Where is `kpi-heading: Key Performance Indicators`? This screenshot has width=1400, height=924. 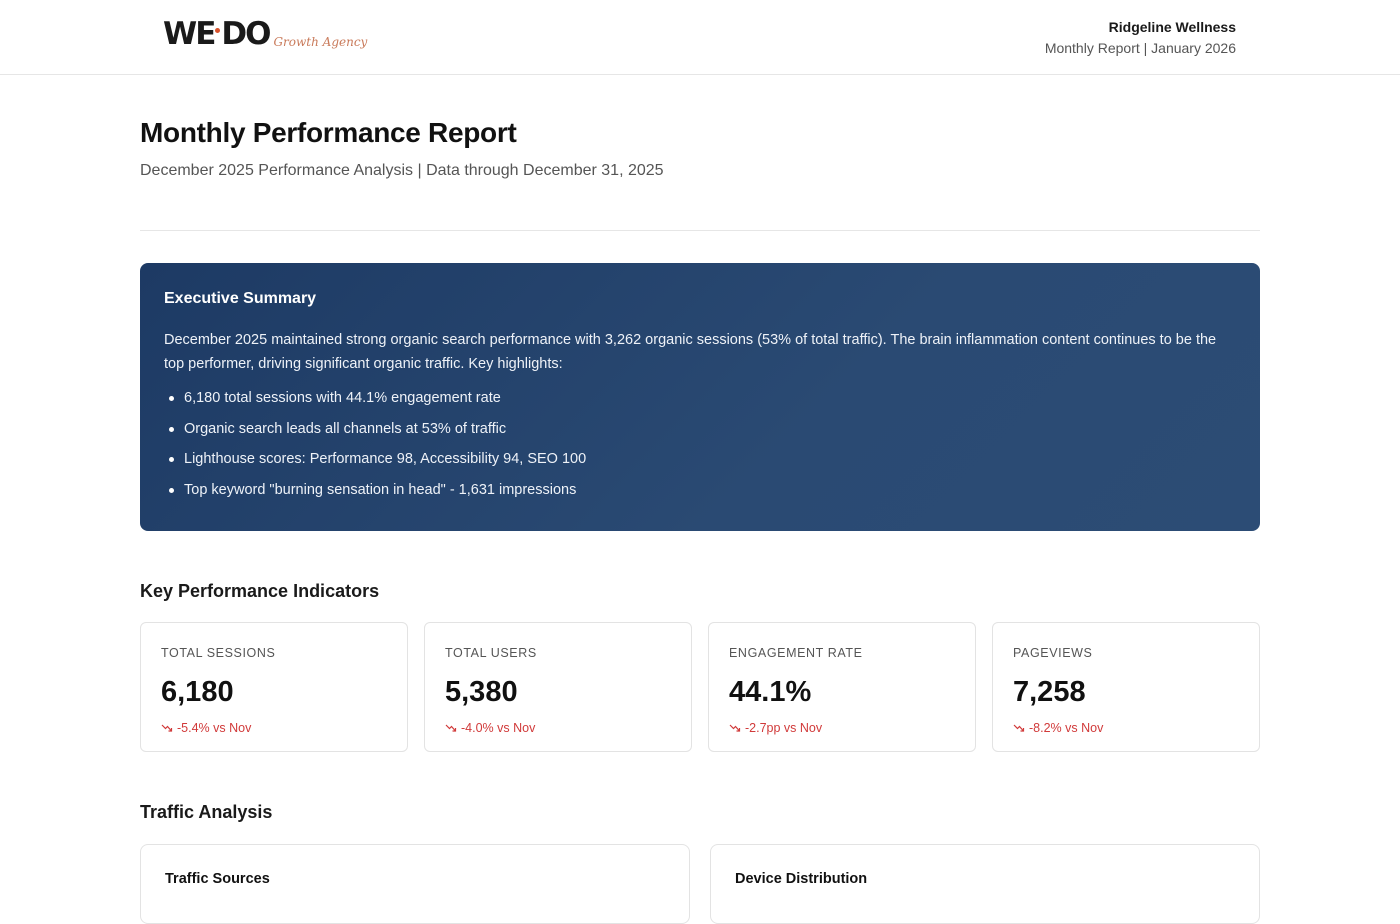 kpi-heading: Key Performance Indicators is located at coordinates (260, 591).